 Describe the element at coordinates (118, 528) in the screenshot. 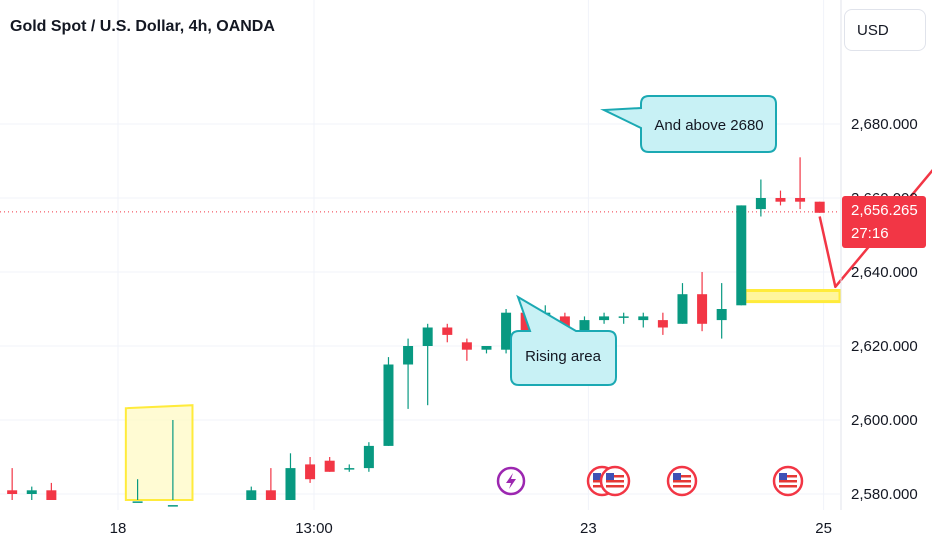

I see `x-tick-label: 18` at that location.